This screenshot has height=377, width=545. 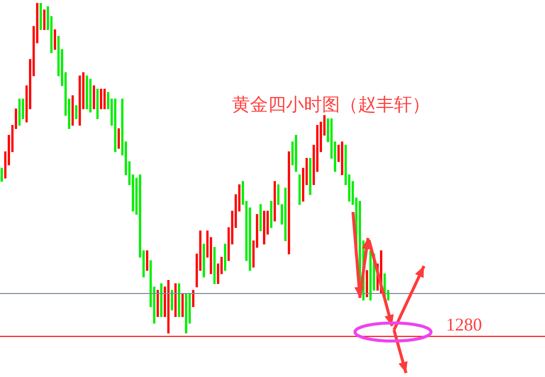 I want to click on text: 黄金四小时图（赵丰轩）, so click(x=331, y=105).